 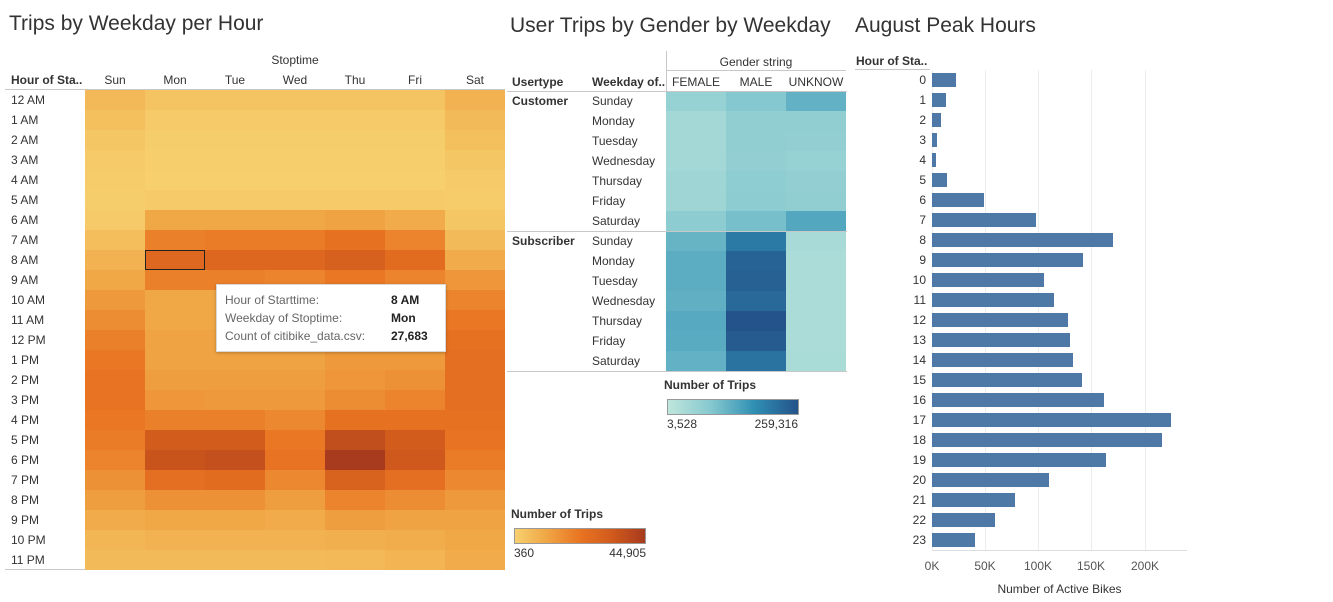 I want to click on heatmap-hour-row-label: 1 AM, so click(x=25, y=120).